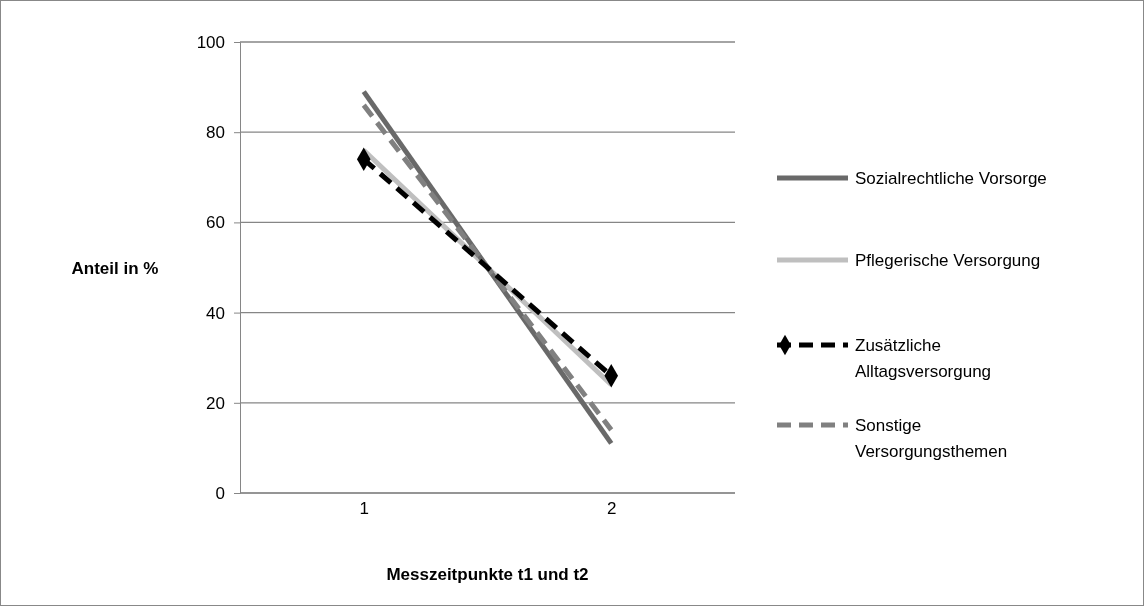 Image resolution: width=1144 pixels, height=606 pixels. I want to click on x-tick-label: 1, so click(364, 508).